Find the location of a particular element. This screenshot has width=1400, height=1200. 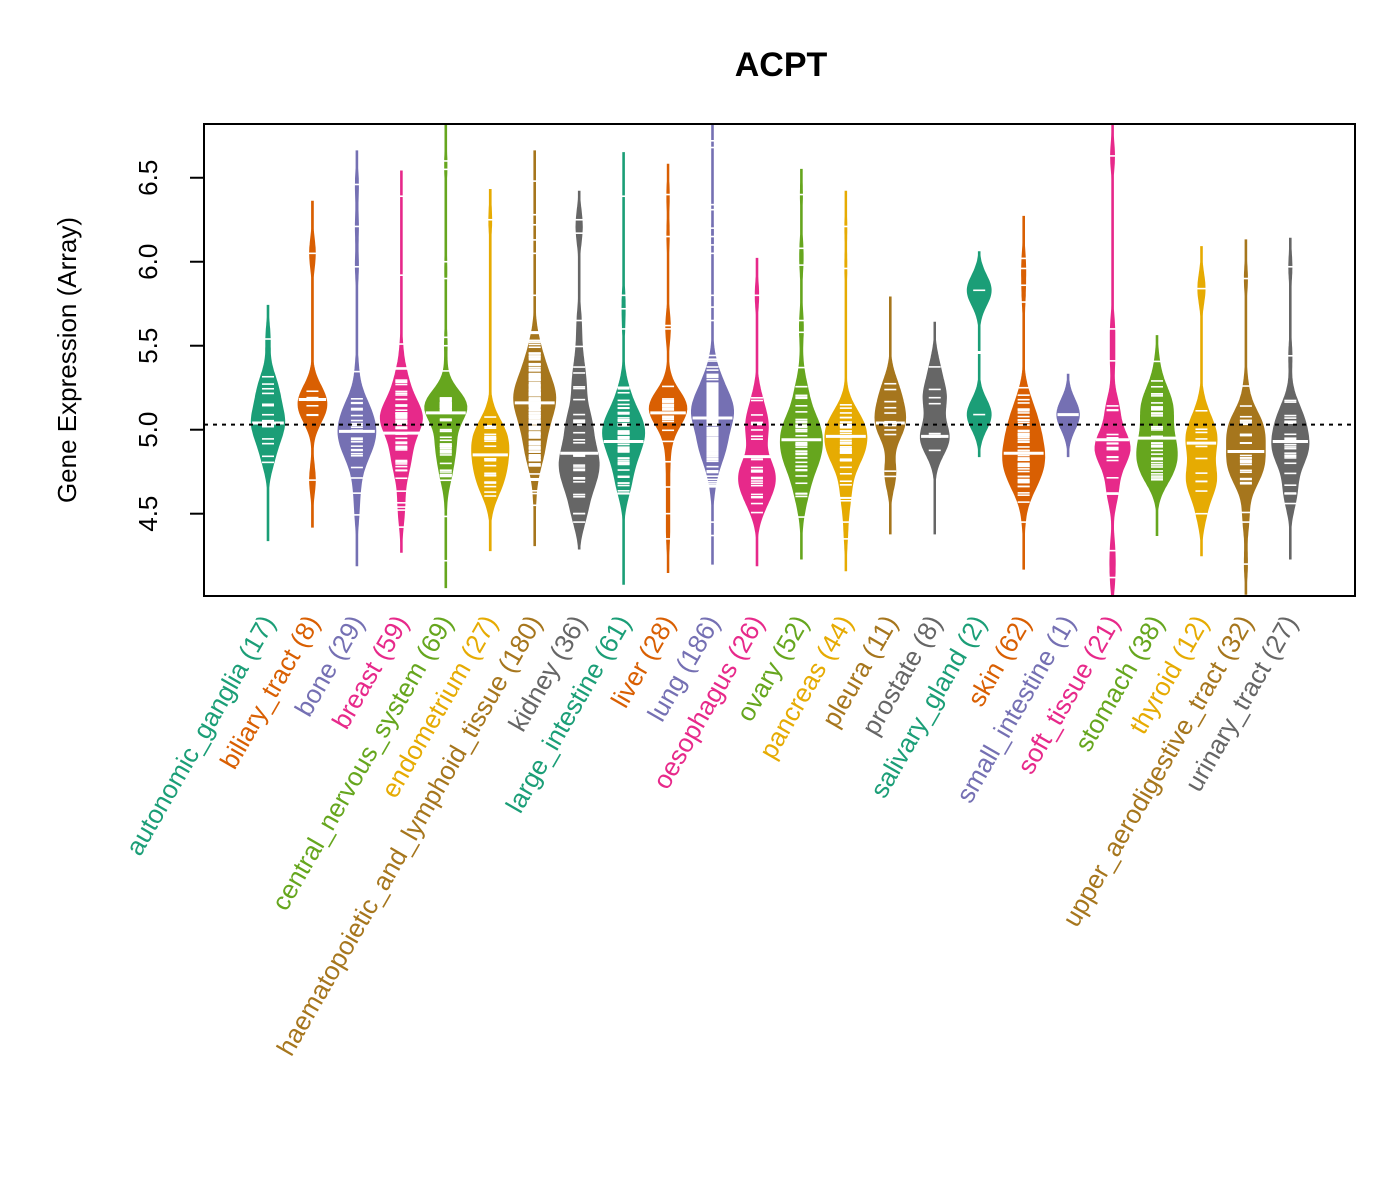

bean-breast is located at coordinates (401, 361).